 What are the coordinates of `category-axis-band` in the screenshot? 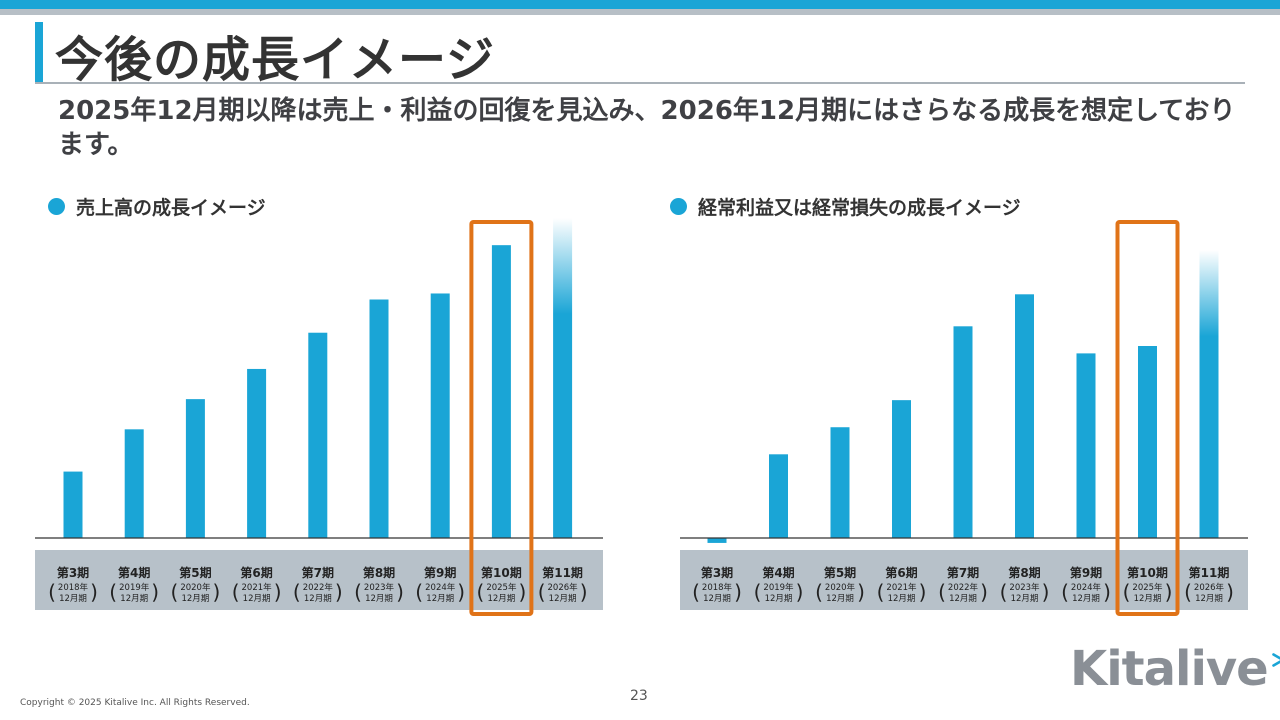 It's located at (319, 580).